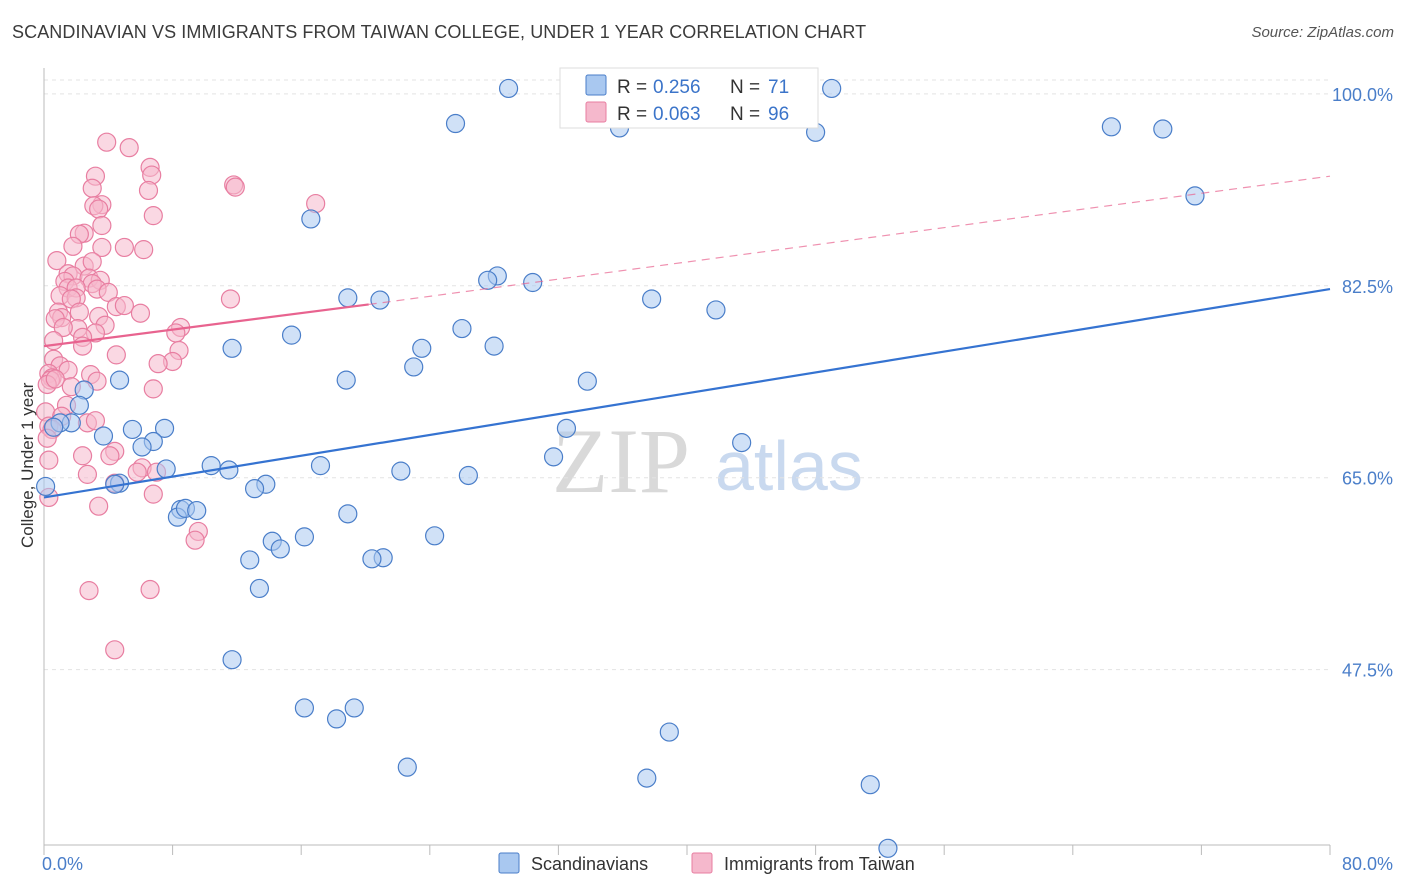 Image resolution: width=1406 pixels, height=892 pixels. What do you see at coordinates (1367, 287) in the screenshot?
I see `y-tick-label: 82.5%` at bounding box center [1367, 287].